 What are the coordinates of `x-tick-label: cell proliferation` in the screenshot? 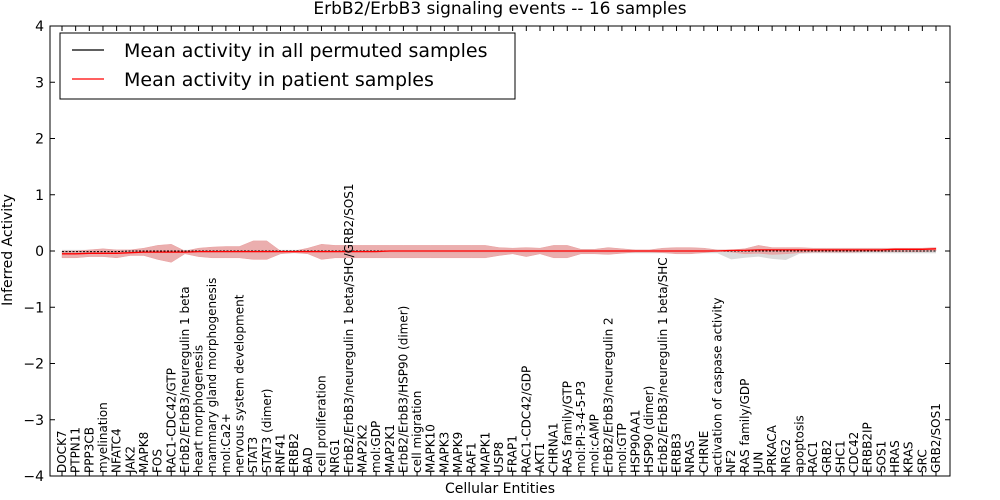 It's located at (321, 424).